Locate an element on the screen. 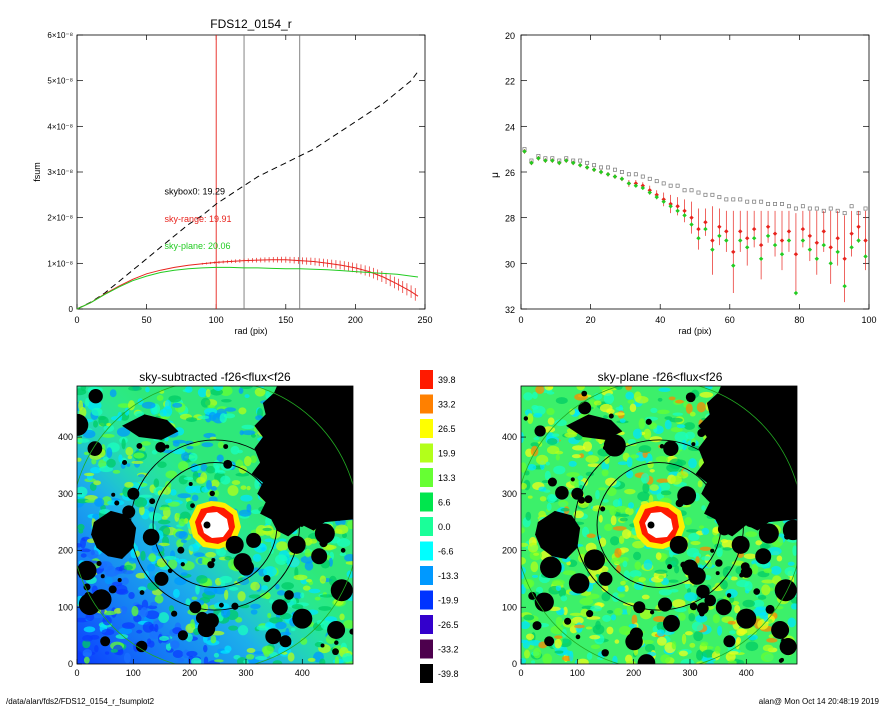  sky-plane-title: sky-plane -f26<flux<f26 is located at coordinates (660, 377).